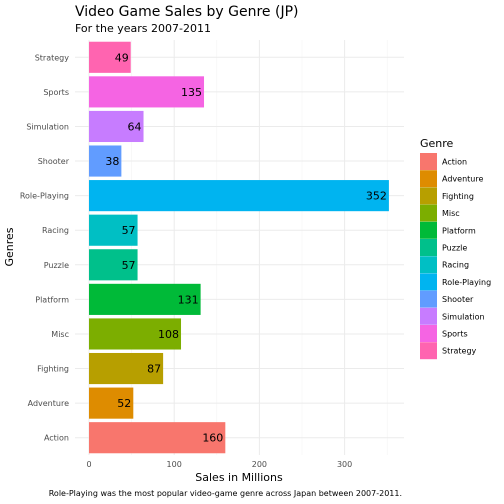  Describe the element at coordinates (135, 334) in the screenshot. I see `bar-misc` at that location.